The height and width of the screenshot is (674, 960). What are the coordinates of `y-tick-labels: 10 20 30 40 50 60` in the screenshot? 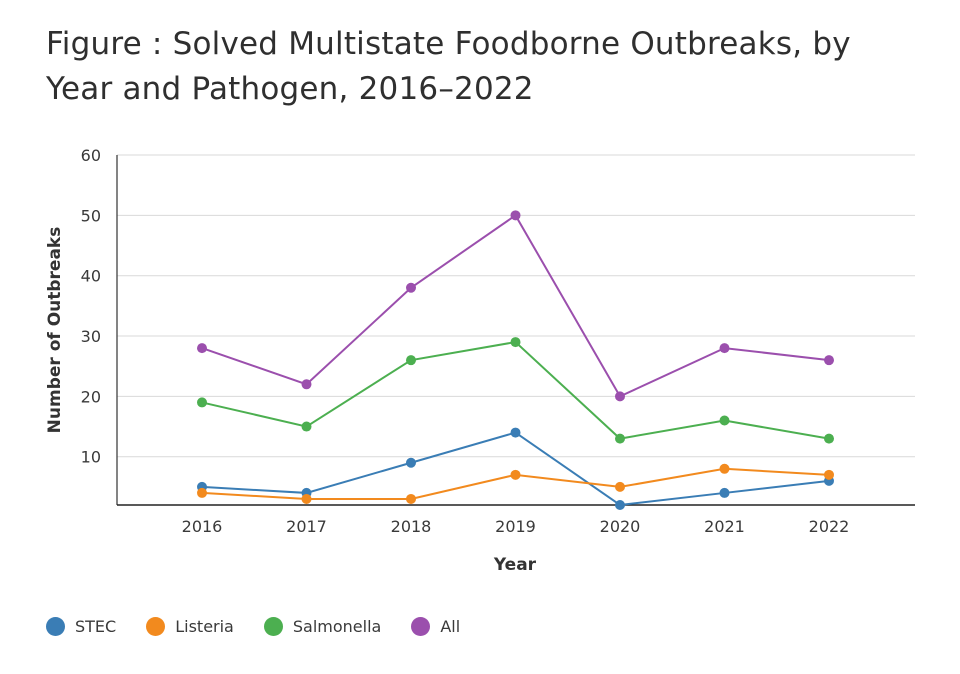 It's located at (91, 306).